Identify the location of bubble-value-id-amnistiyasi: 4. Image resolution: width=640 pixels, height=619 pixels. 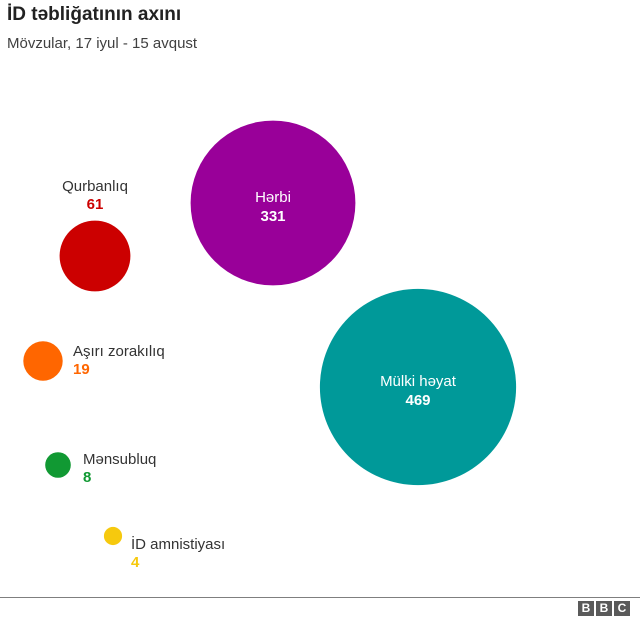
(135, 562).